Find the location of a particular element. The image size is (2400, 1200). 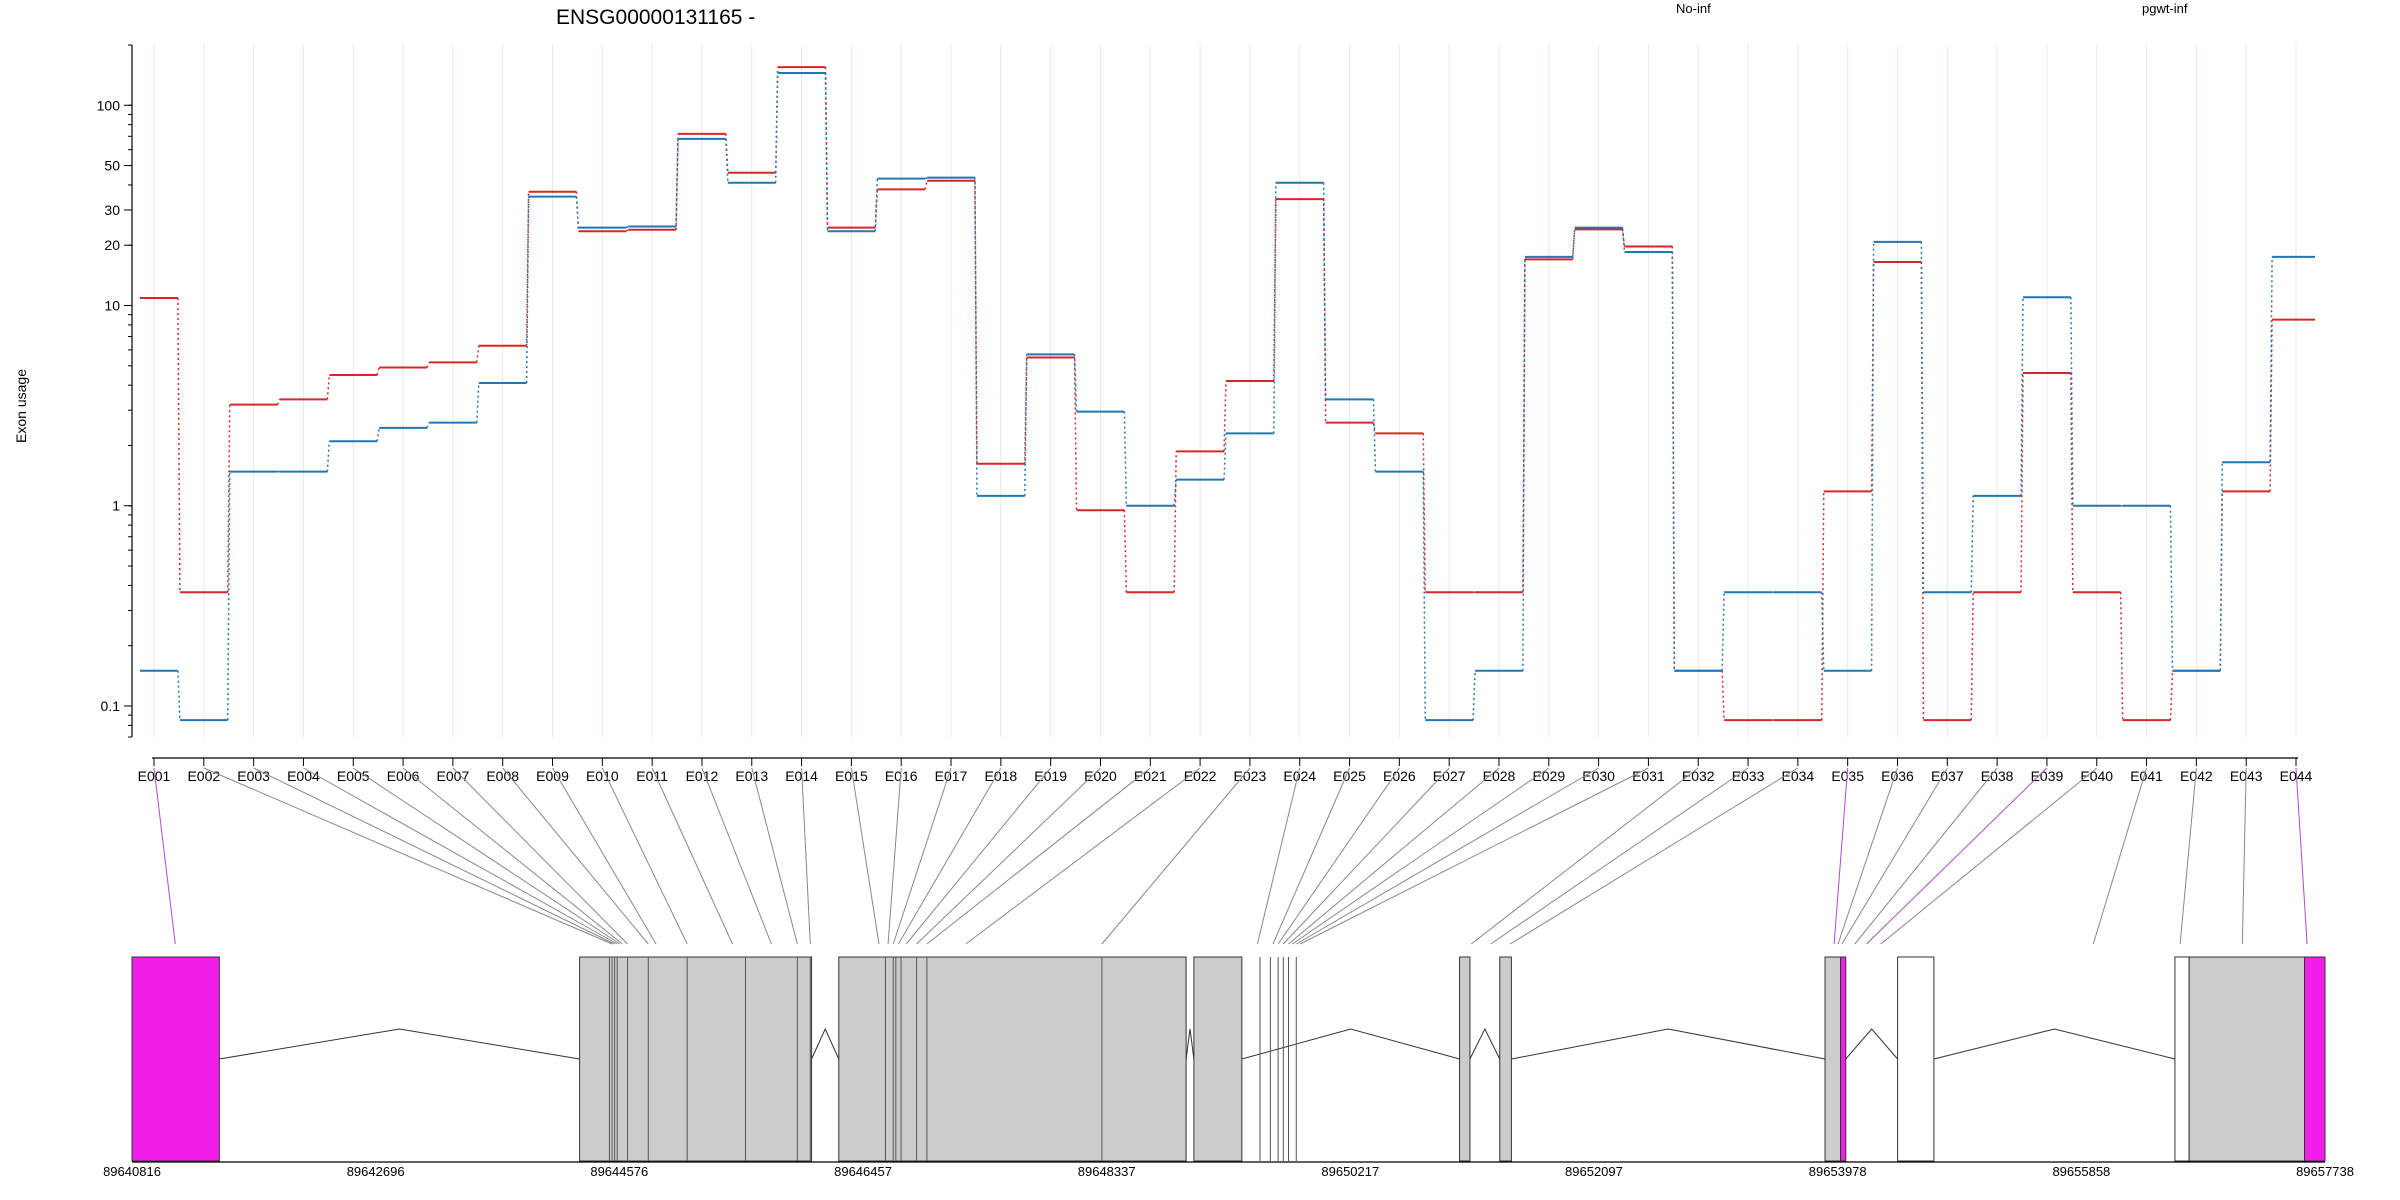

x-tick-label: E012 is located at coordinates (702, 776).